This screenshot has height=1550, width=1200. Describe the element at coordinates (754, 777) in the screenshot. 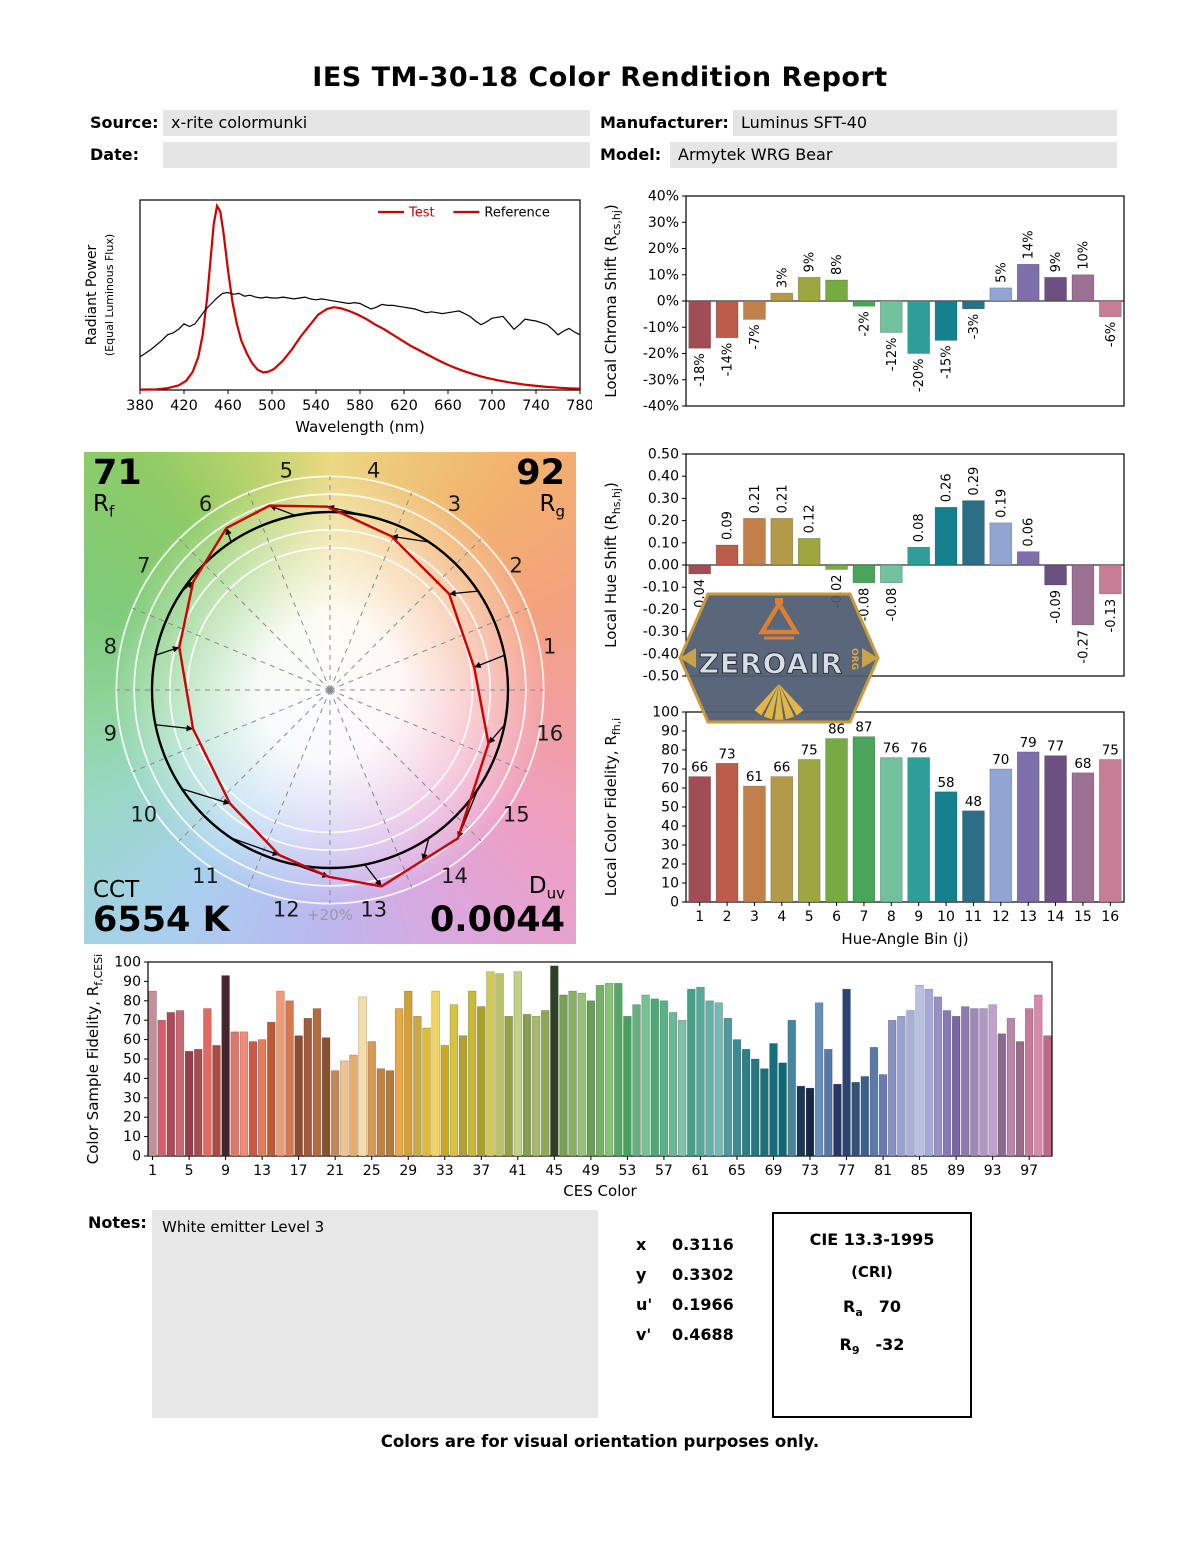

I see `bar-value-label: 61` at that location.